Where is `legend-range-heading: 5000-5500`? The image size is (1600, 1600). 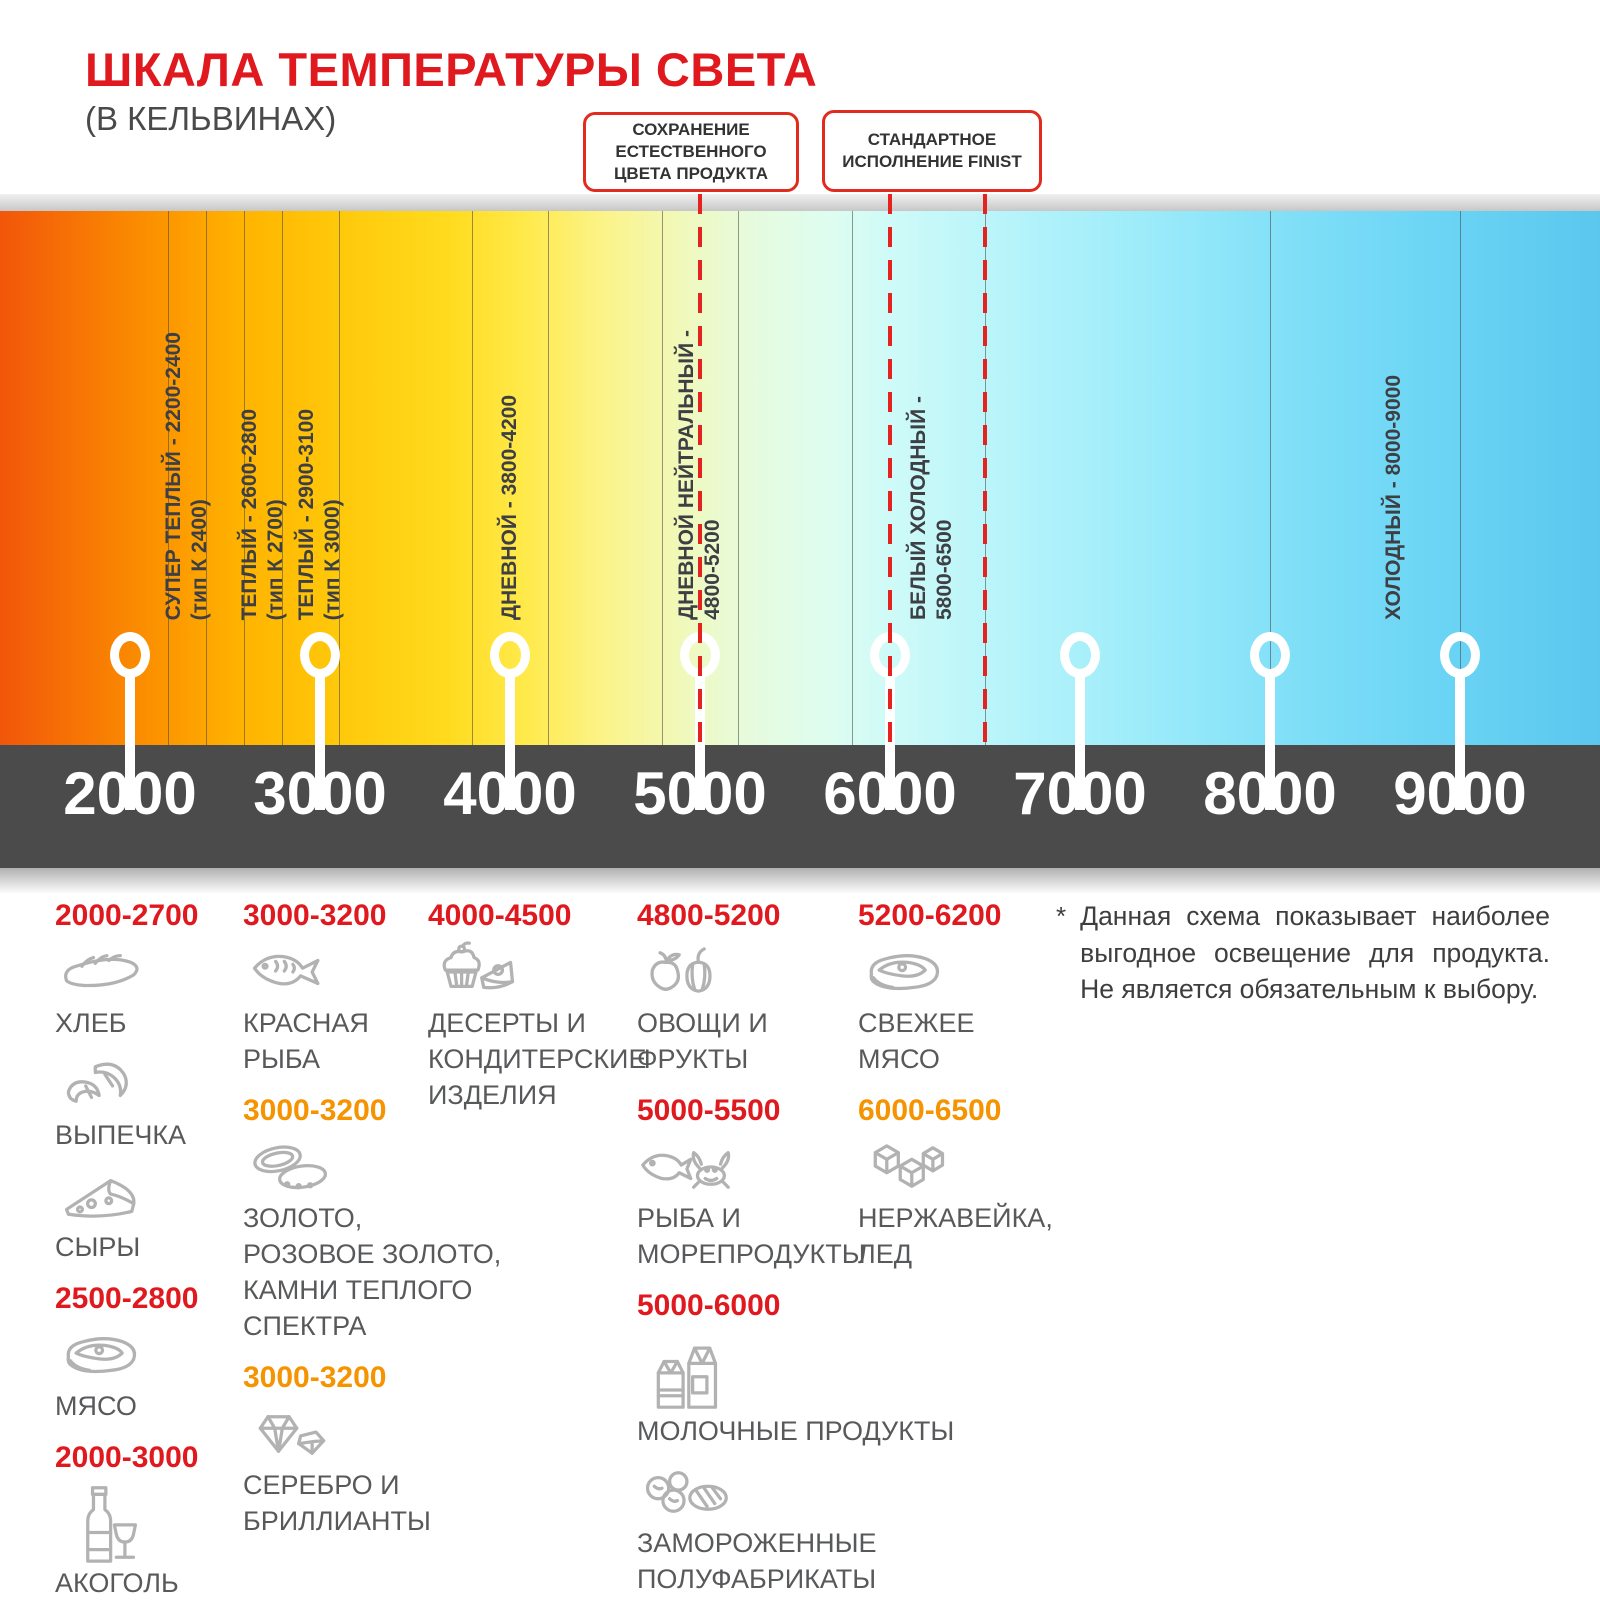
legend-range-heading: 5000-5500 is located at coordinates (709, 1110).